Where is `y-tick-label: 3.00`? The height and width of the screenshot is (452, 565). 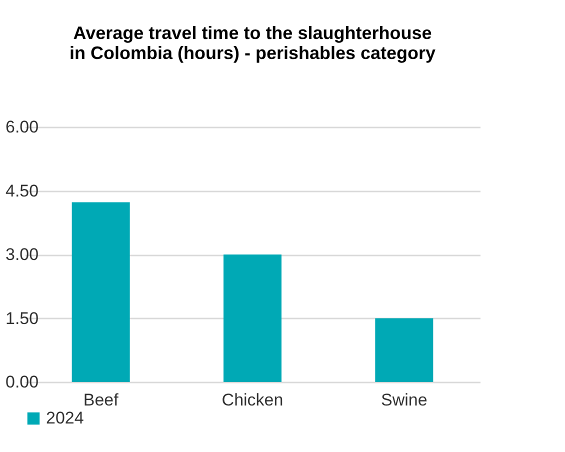
y-tick-label: 3.00 is located at coordinates (22, 254).